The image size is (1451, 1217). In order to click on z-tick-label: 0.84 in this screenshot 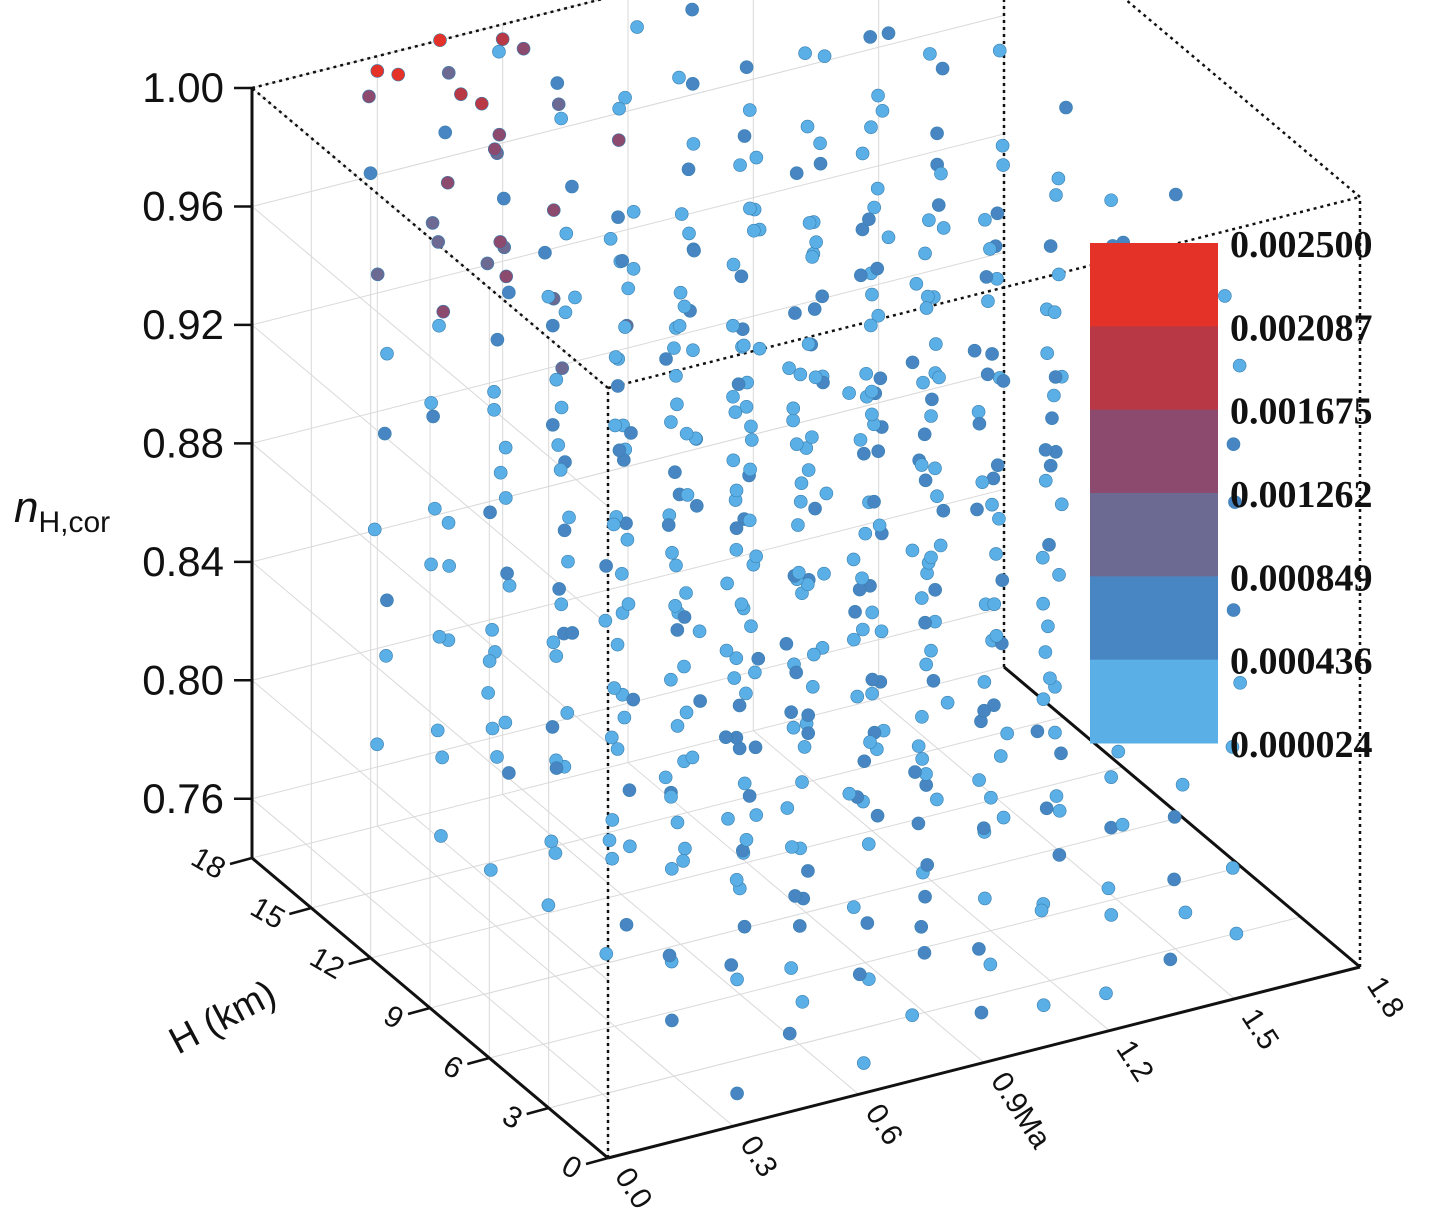, I will do `click(183, 561)`.